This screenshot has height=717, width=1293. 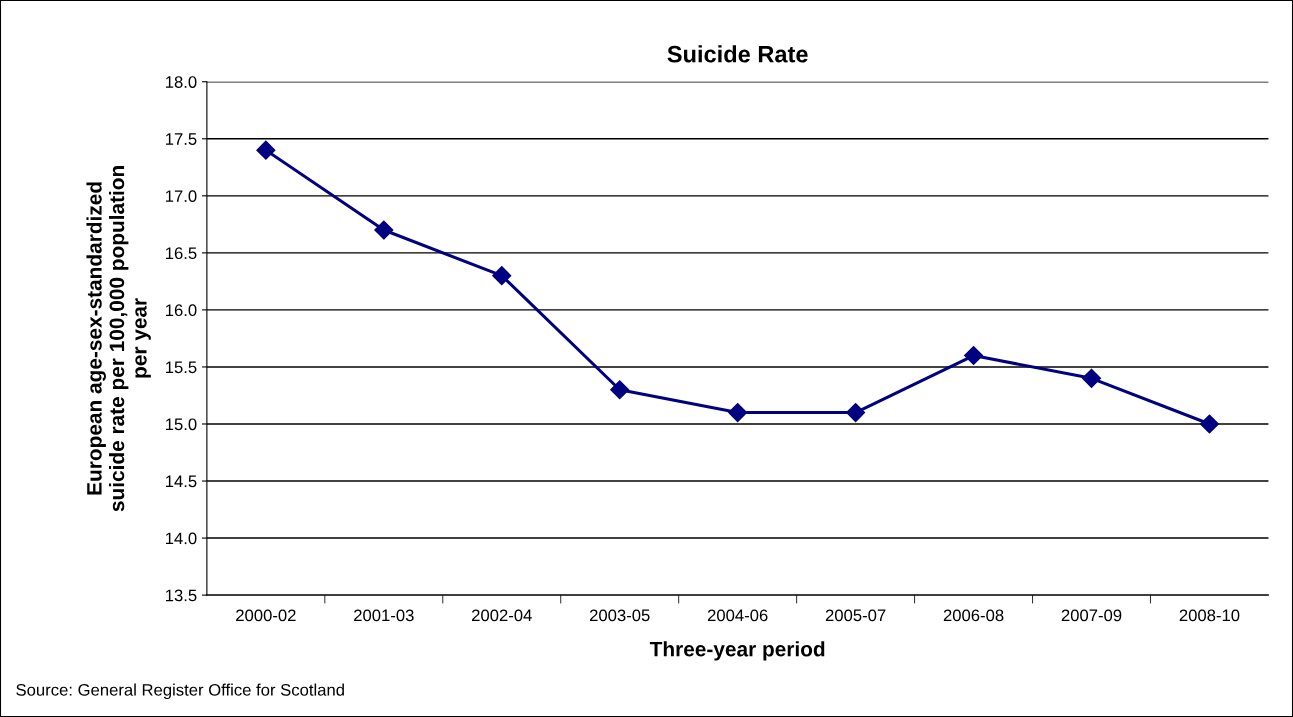 What do you see at coordinates (181, 310) in the screenshot?
I see `y-tick-label: 16.0` at bounding box center [181, 310].